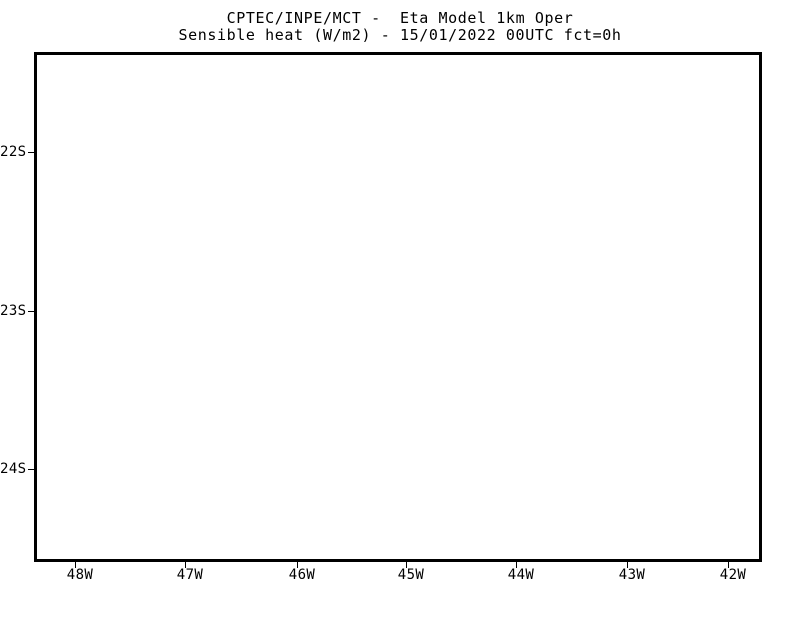  I want to click on title-line-model: CPTEC/INPE/MCT - Eta Model 1km Oper, so click(400, 18).